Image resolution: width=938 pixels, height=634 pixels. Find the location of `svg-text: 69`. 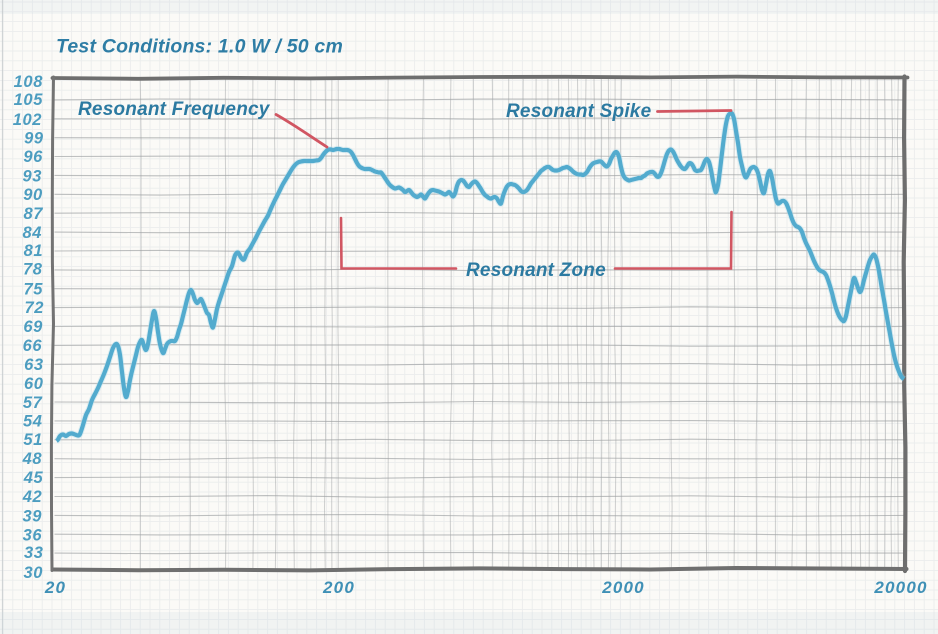

svg-text: 69 is located at coordinates (33, 327).